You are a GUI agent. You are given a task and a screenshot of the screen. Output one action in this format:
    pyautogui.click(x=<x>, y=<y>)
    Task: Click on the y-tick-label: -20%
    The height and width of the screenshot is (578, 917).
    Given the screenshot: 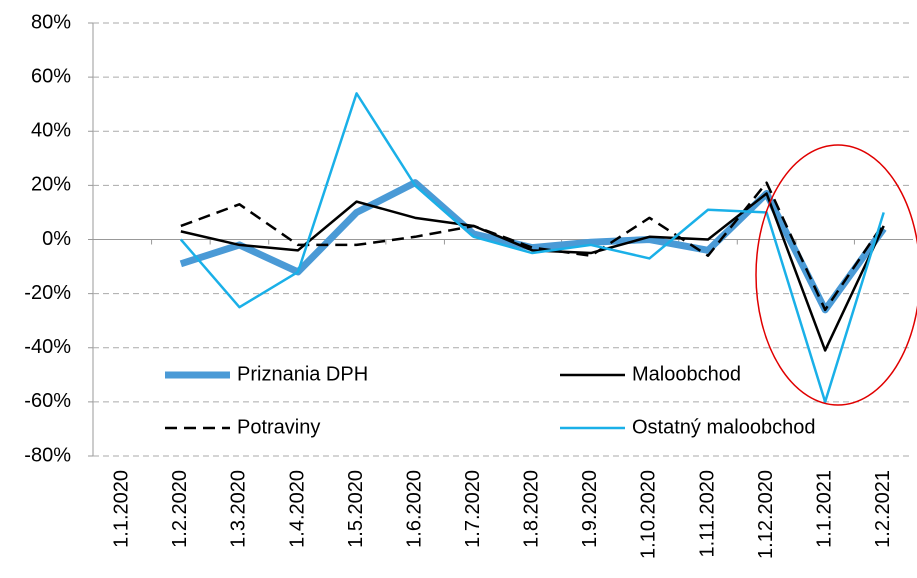 What is the action you would take?
    pyautogui.click(x=47, y=293)
    